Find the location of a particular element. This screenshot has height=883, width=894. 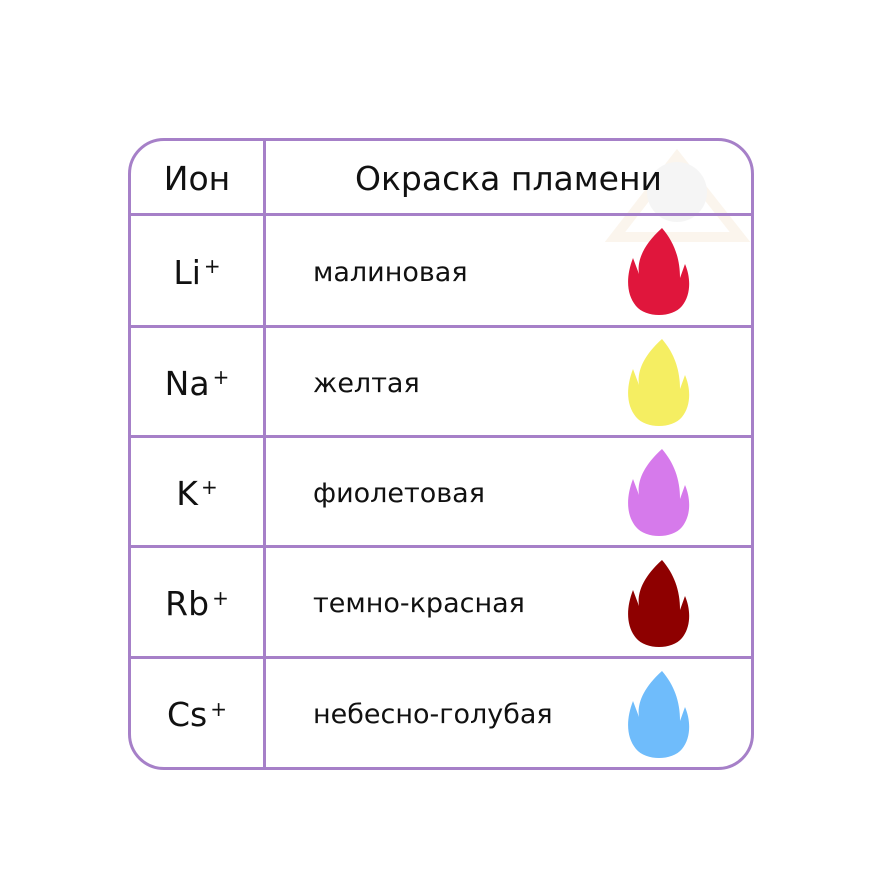

flame-color-name: небесно-голубая is located at coordinates (433, 714).